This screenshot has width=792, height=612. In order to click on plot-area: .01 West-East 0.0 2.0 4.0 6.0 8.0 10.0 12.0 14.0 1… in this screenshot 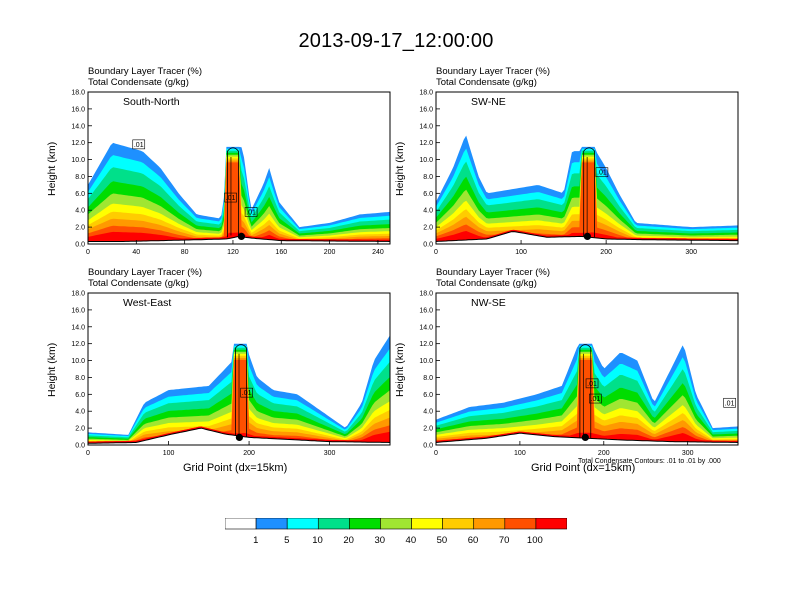, I will do `click(231, 374)`.